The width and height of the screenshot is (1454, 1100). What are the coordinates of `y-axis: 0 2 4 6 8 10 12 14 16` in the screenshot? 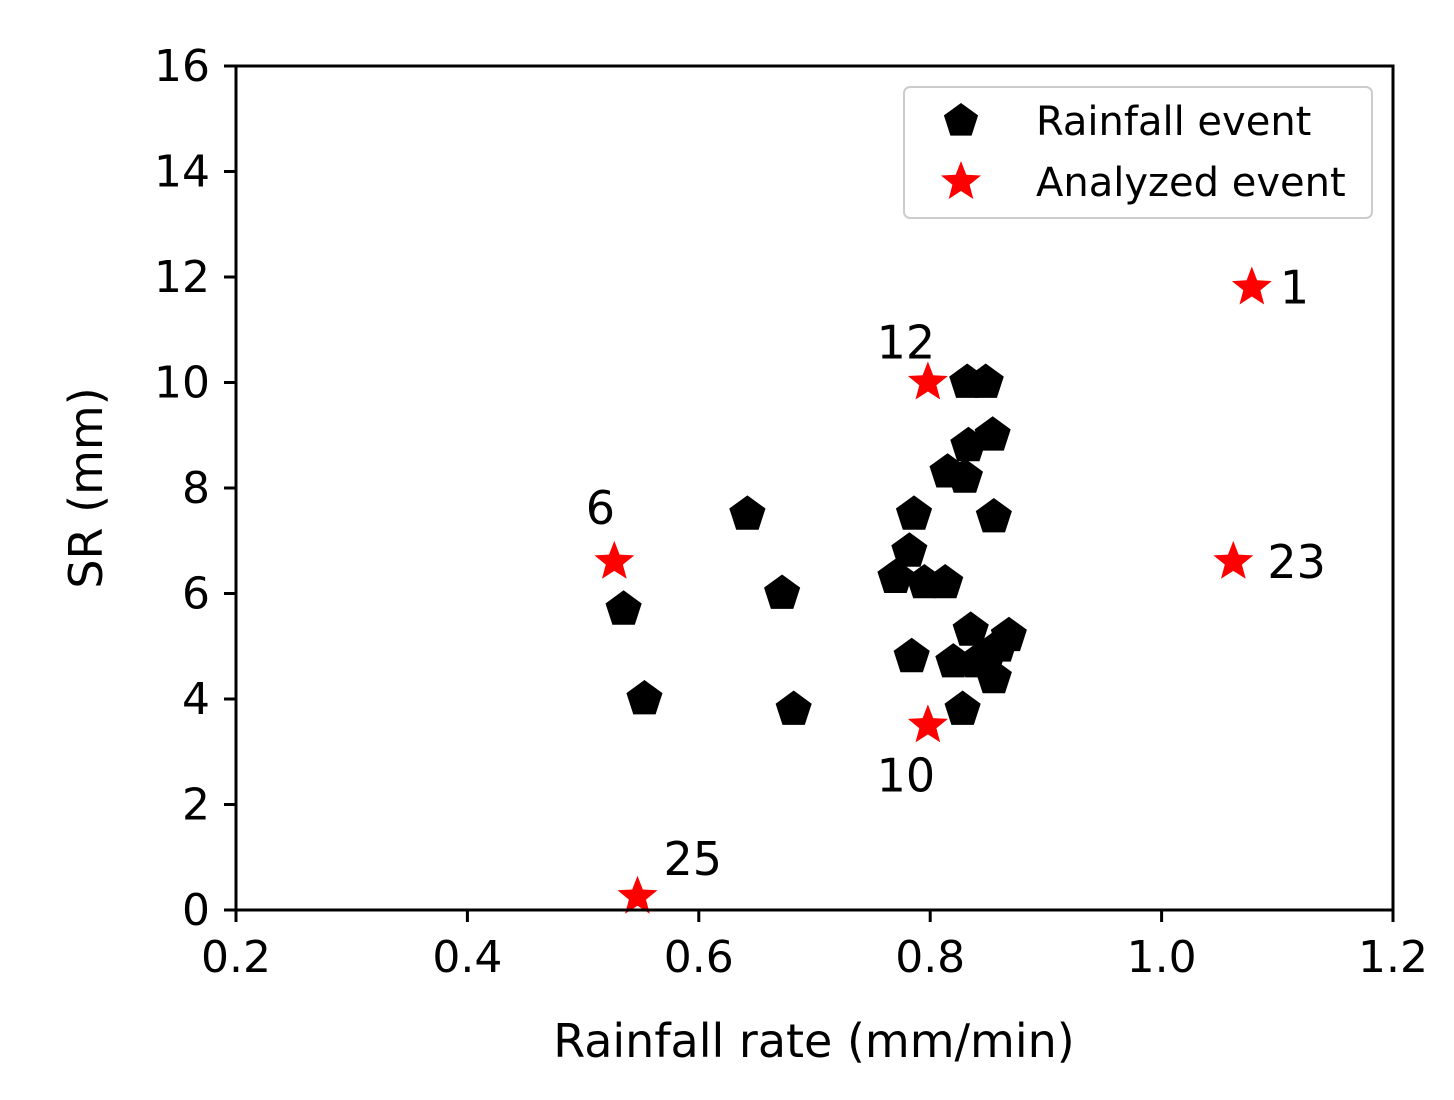 It's located at (195, 488).